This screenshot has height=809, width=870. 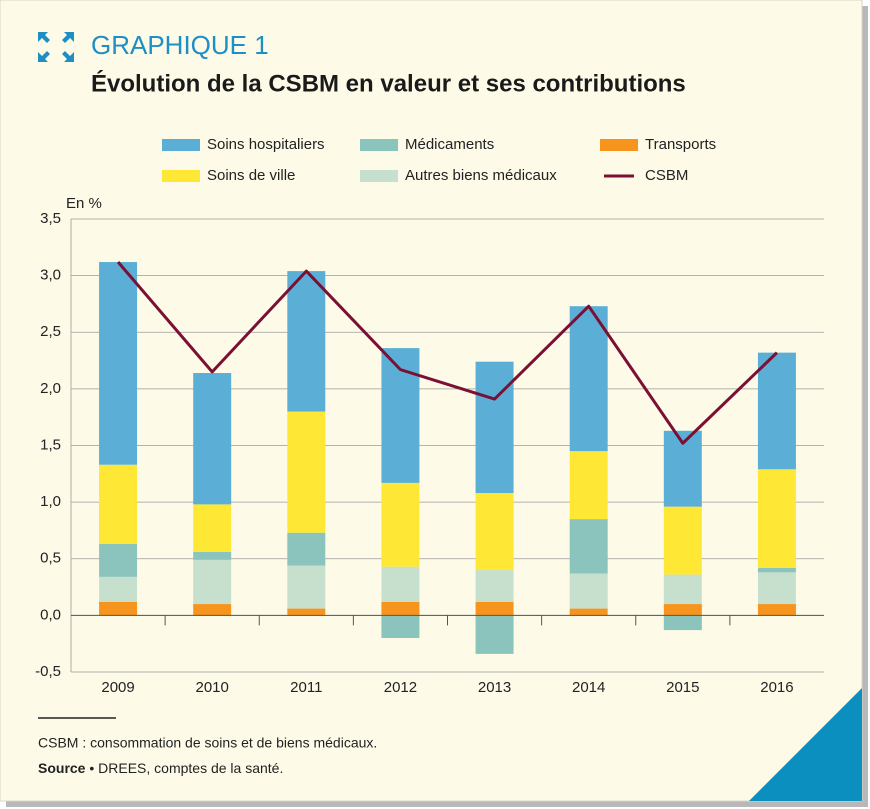 What do you see at coordinates (680, 144) in the screenshot?
I see `legend-label: Transports` at bounding box center [680, 144].